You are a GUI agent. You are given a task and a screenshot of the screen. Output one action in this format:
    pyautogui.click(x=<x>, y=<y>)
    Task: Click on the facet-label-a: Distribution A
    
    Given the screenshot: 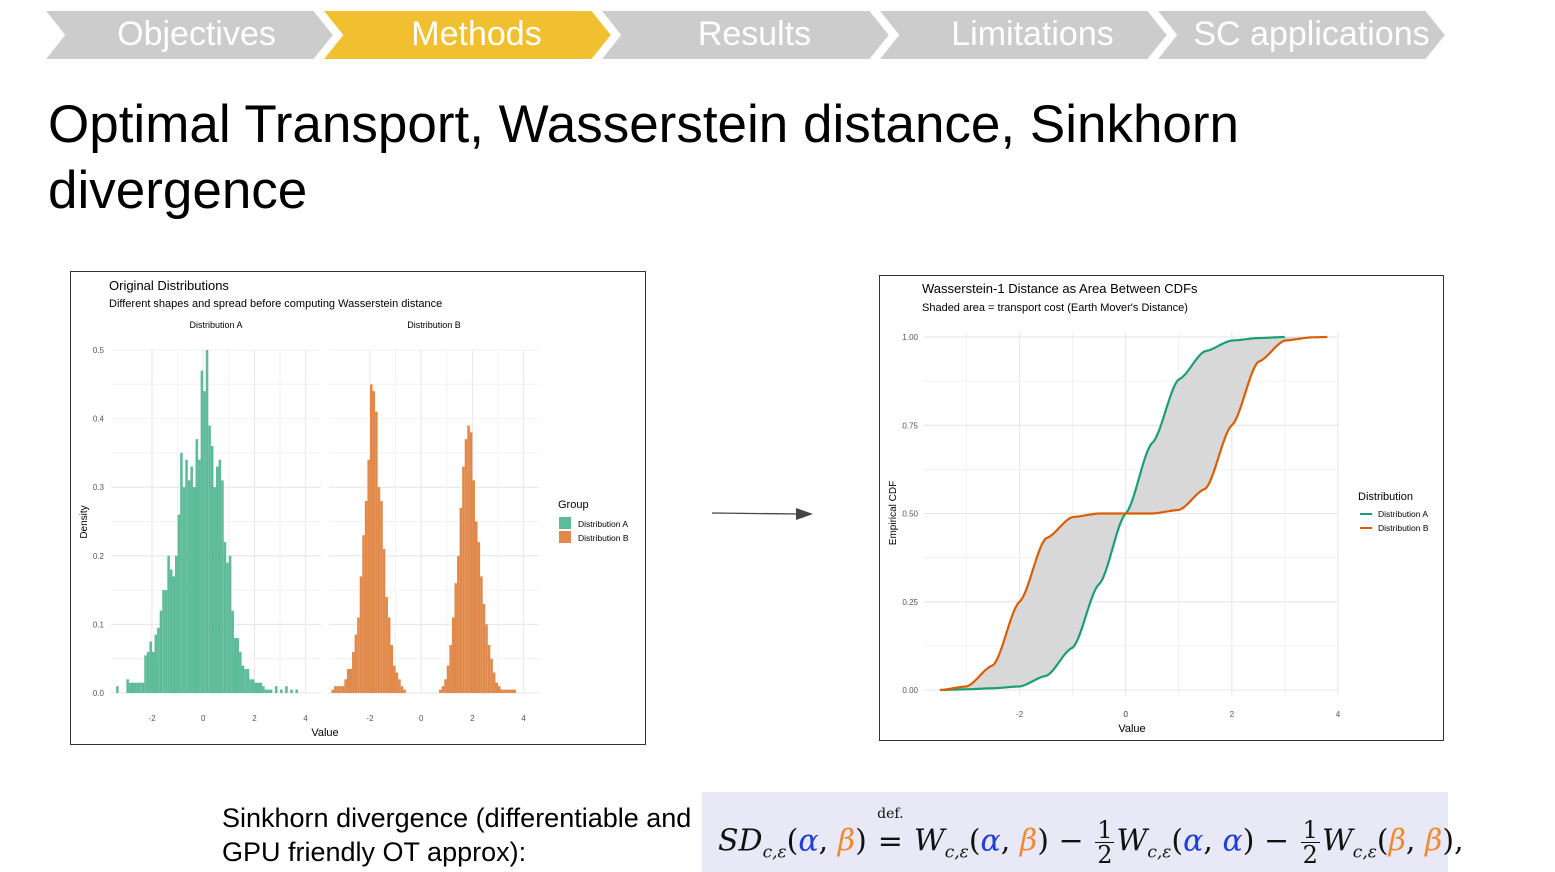 What is the action you would take?
    pyautogui.click(x=215, y=325)
    